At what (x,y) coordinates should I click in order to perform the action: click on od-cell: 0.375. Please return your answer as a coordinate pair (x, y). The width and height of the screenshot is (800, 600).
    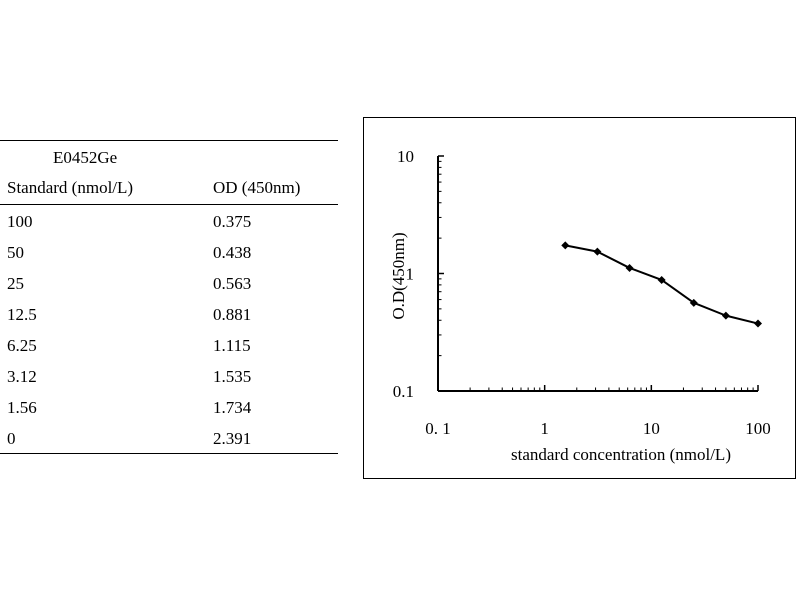
    Looking at the image, I should click on (232, 221).